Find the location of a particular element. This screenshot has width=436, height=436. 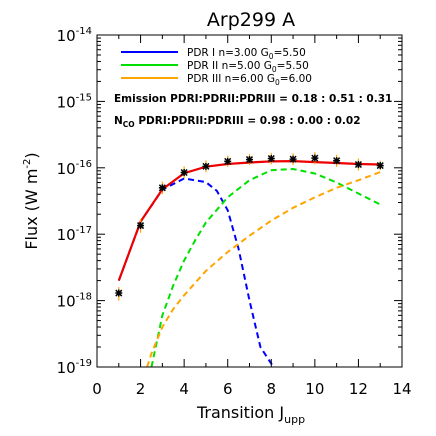

legend-entry: PDR II n=5.00 G0=5.50 is located at coordinates (215, 67).